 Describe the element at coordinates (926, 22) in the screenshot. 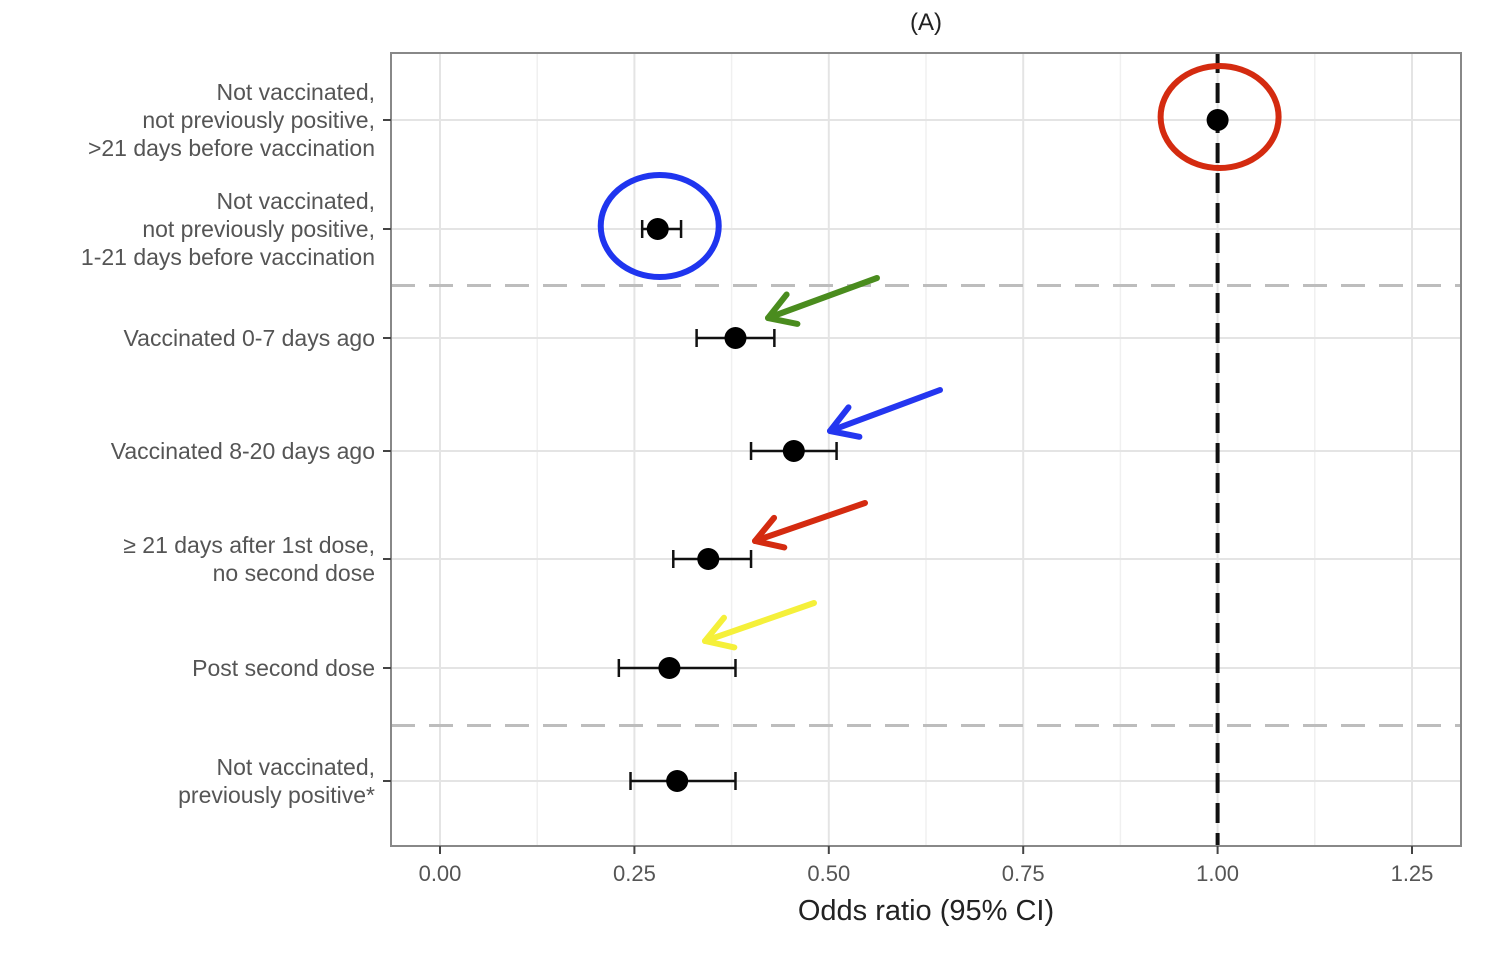

I see `chart-title: (A)` at that location.